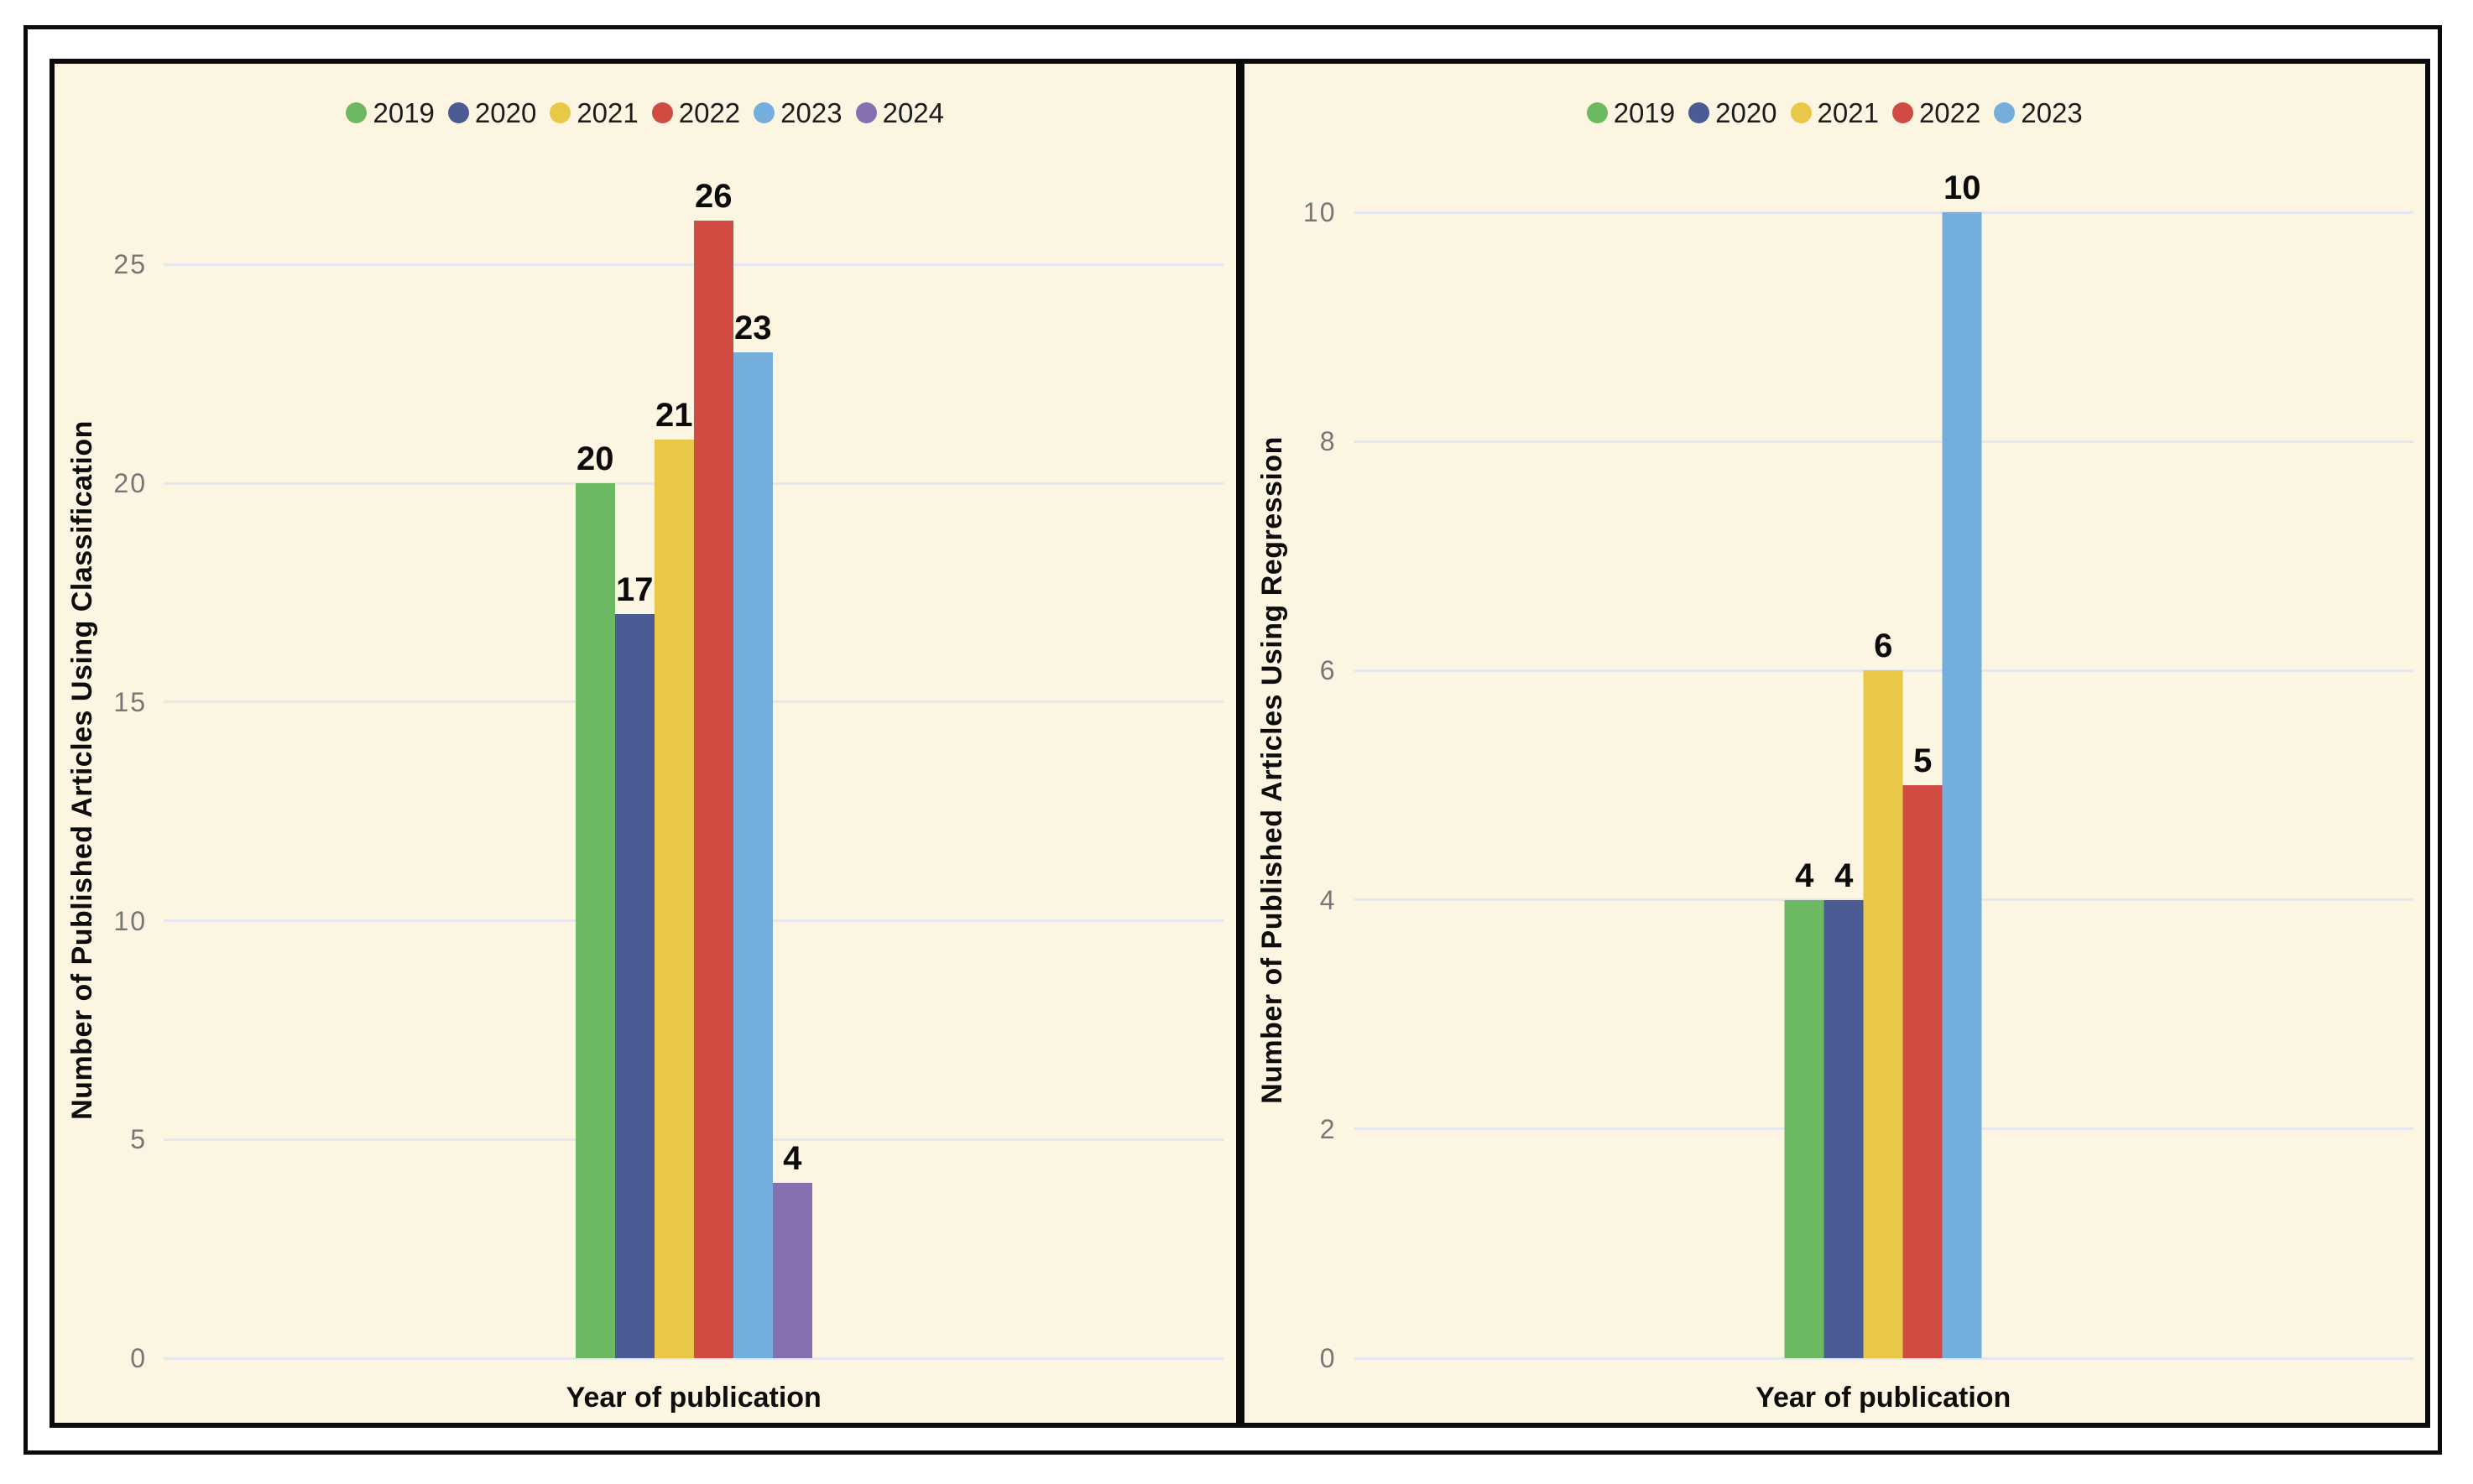  I want to click on y-tick-label: 8, so click(1328, 441).